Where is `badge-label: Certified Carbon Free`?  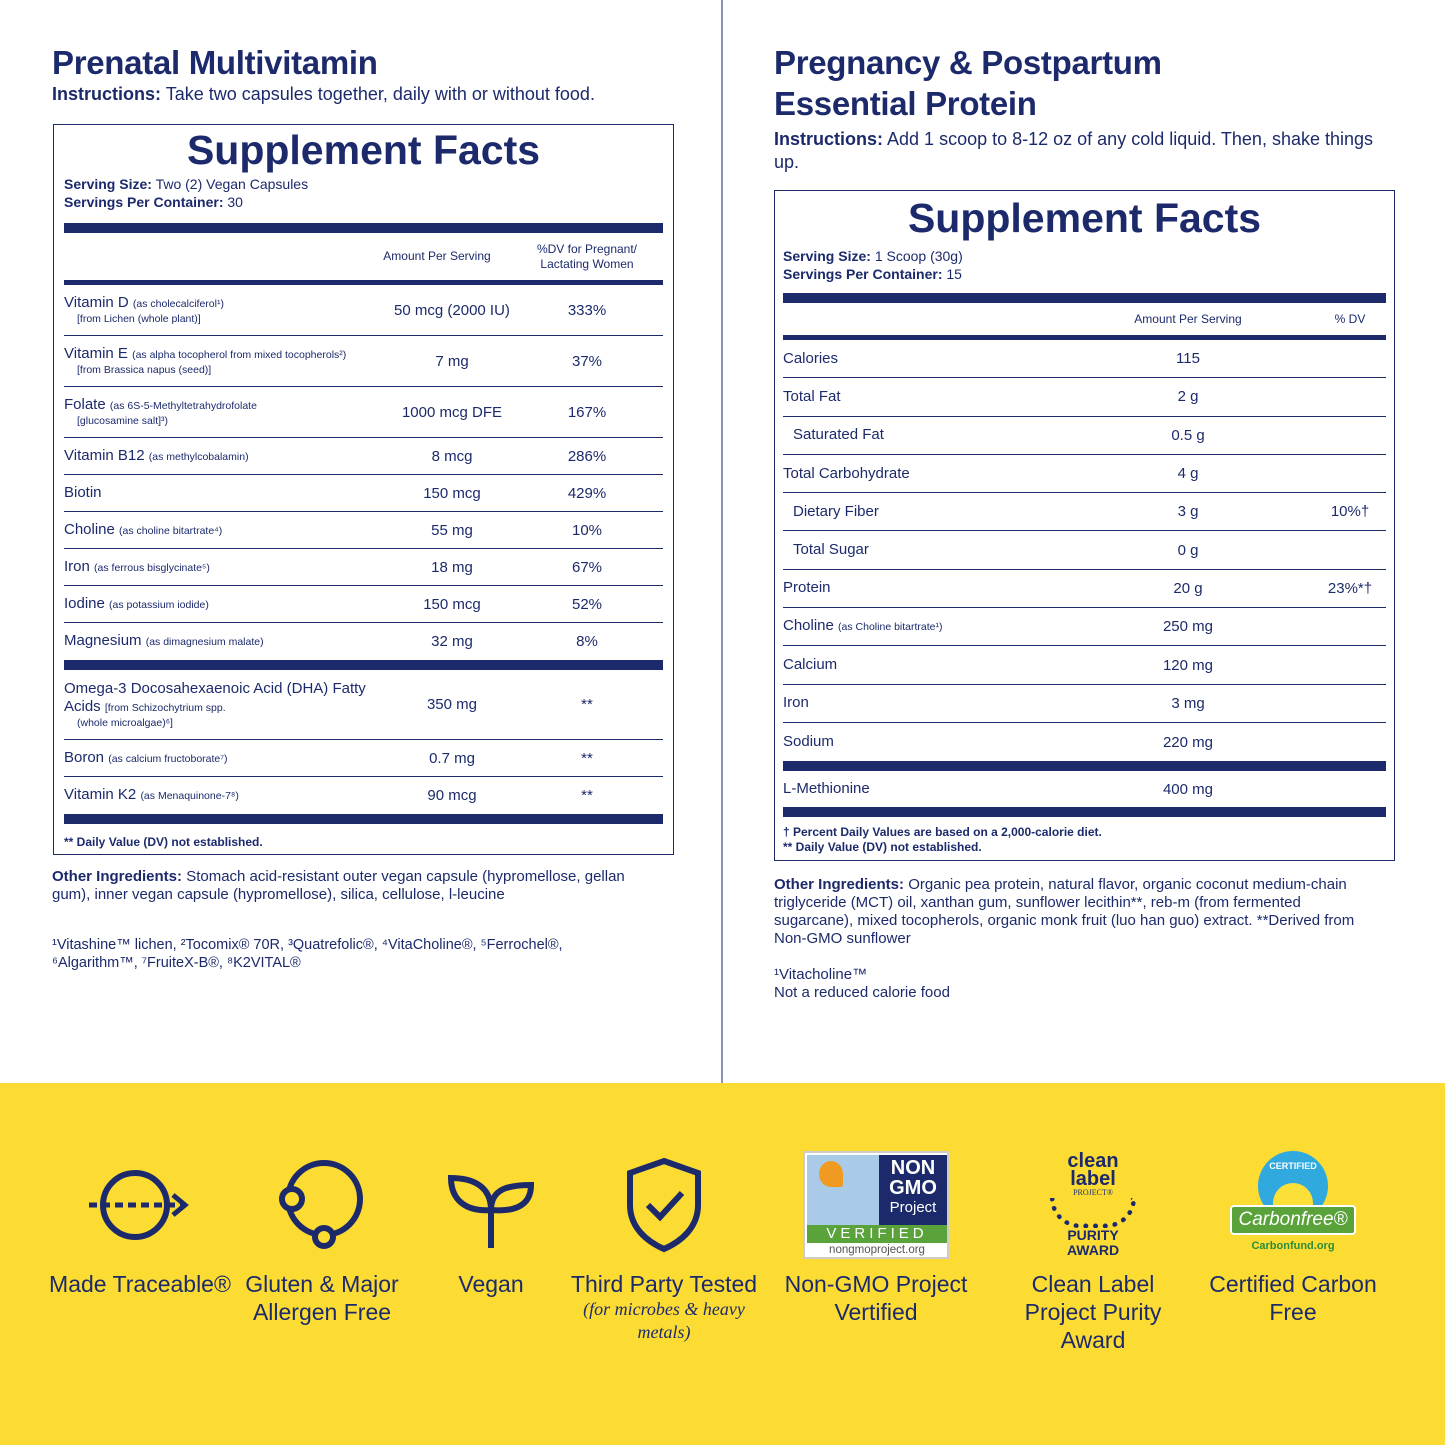 badge-label: Certified Carbon Free is located at coordinates (1293, 1298).